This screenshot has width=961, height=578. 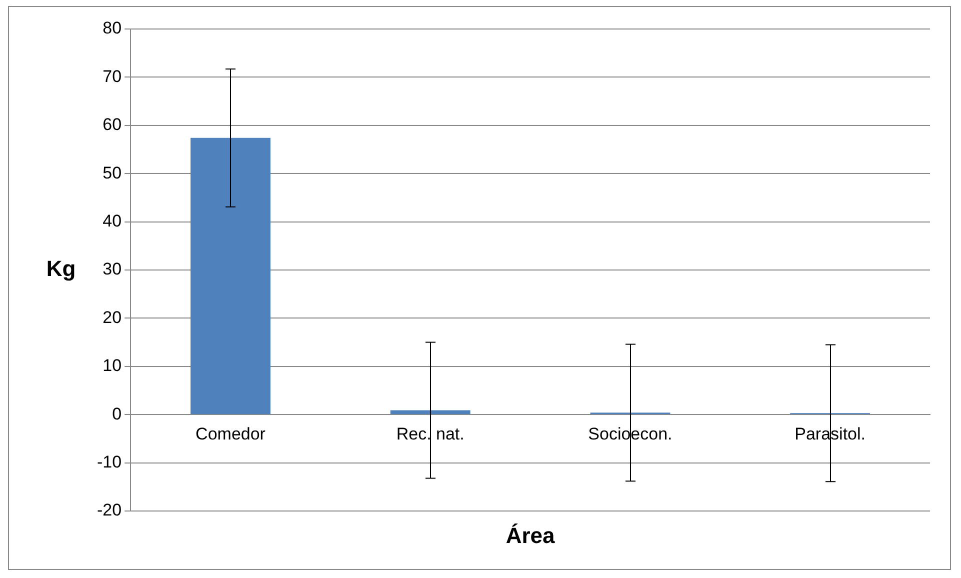 What do you see at coordinates (112, 28) in the screenshot?
I see `y-tick-label: 80` at bounding box center [112, 28].